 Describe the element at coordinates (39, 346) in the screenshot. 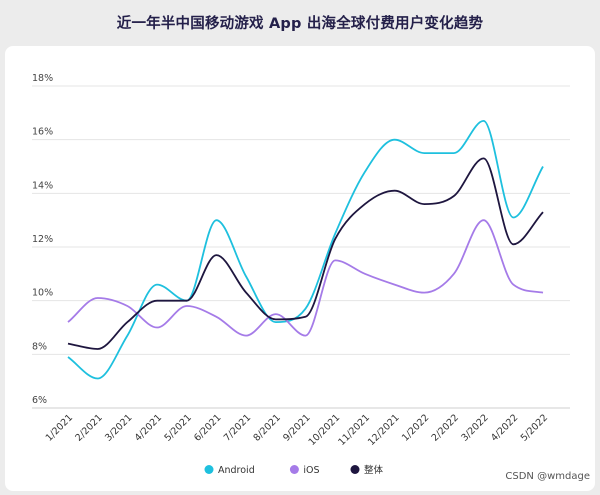

I see `y-tick-label: 8%` at that location.